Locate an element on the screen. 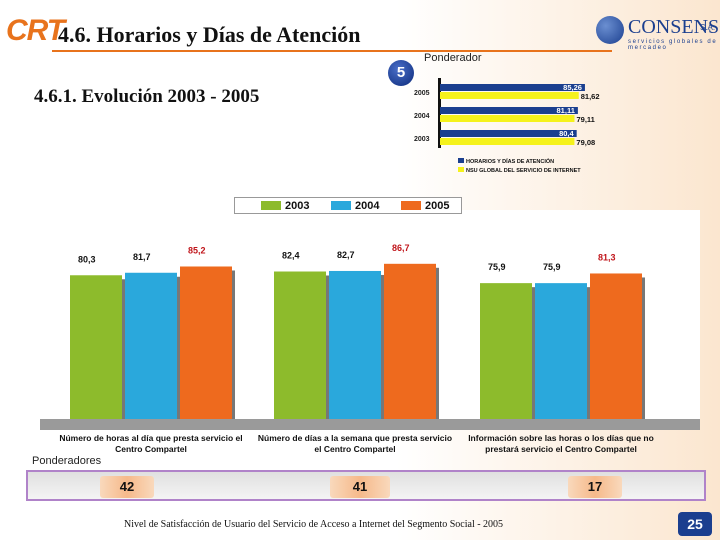 The image size is (720, 540). page-title: 4.6. Horarios y Días de Atención is located at coordinates (209, 34).